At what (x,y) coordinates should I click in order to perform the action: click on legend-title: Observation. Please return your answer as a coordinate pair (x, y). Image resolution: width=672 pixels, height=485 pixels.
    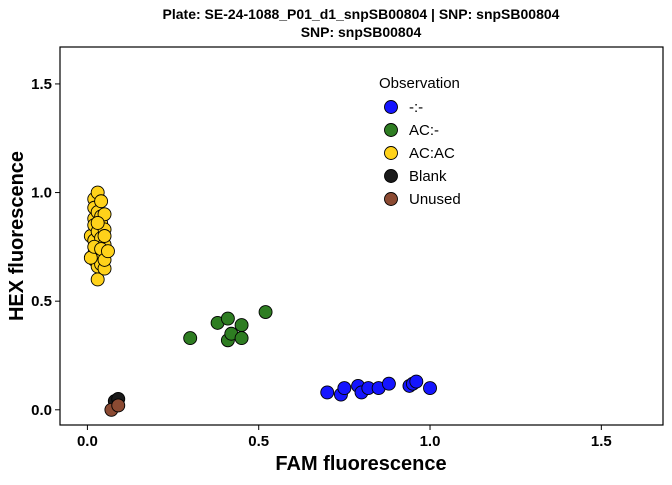
    Looking at the image, I should click on (419, 83).